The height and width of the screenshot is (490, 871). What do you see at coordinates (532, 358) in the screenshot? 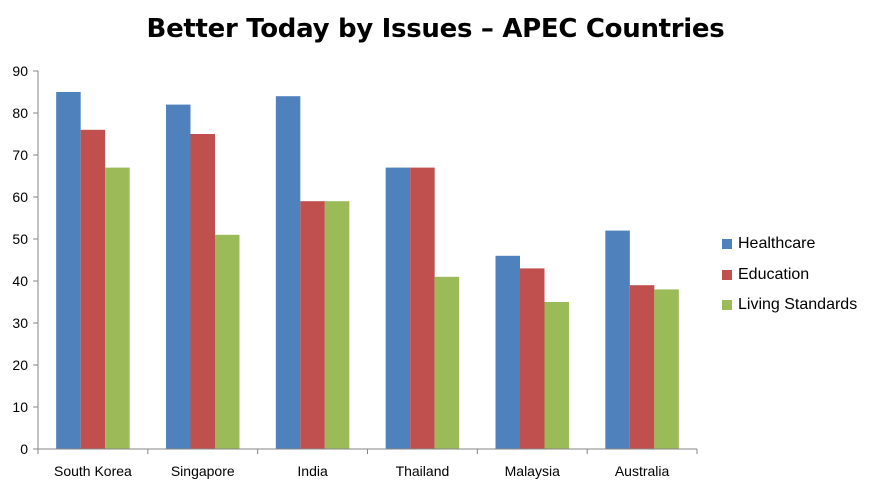
I see `bar-education-malaysia` at bounding box center [532, 358].